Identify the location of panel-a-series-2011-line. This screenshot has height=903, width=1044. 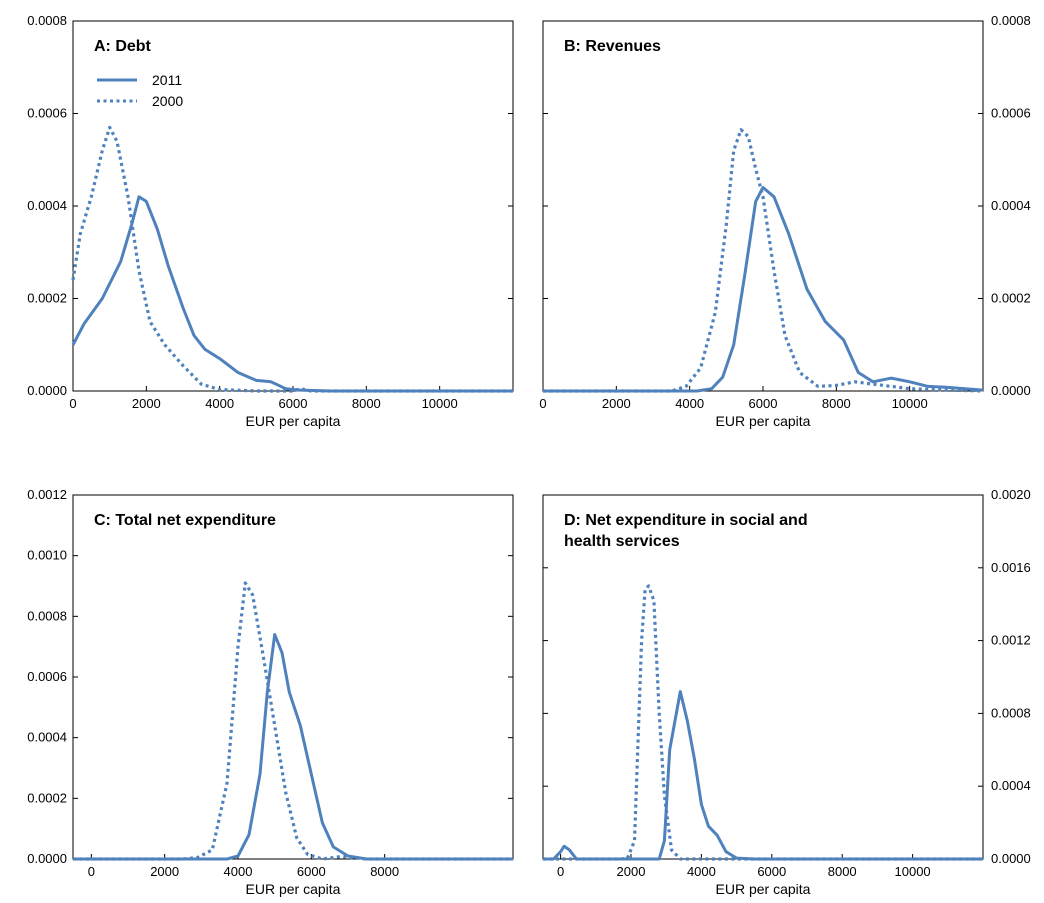
(292, 294).